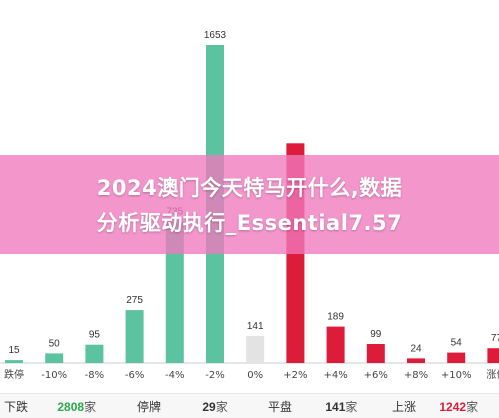 The height and width of the screenshot is (418, 499). Describe the element at coordinates (335, 317) in the screenshot. I see `value-label-8: 189` at that location.